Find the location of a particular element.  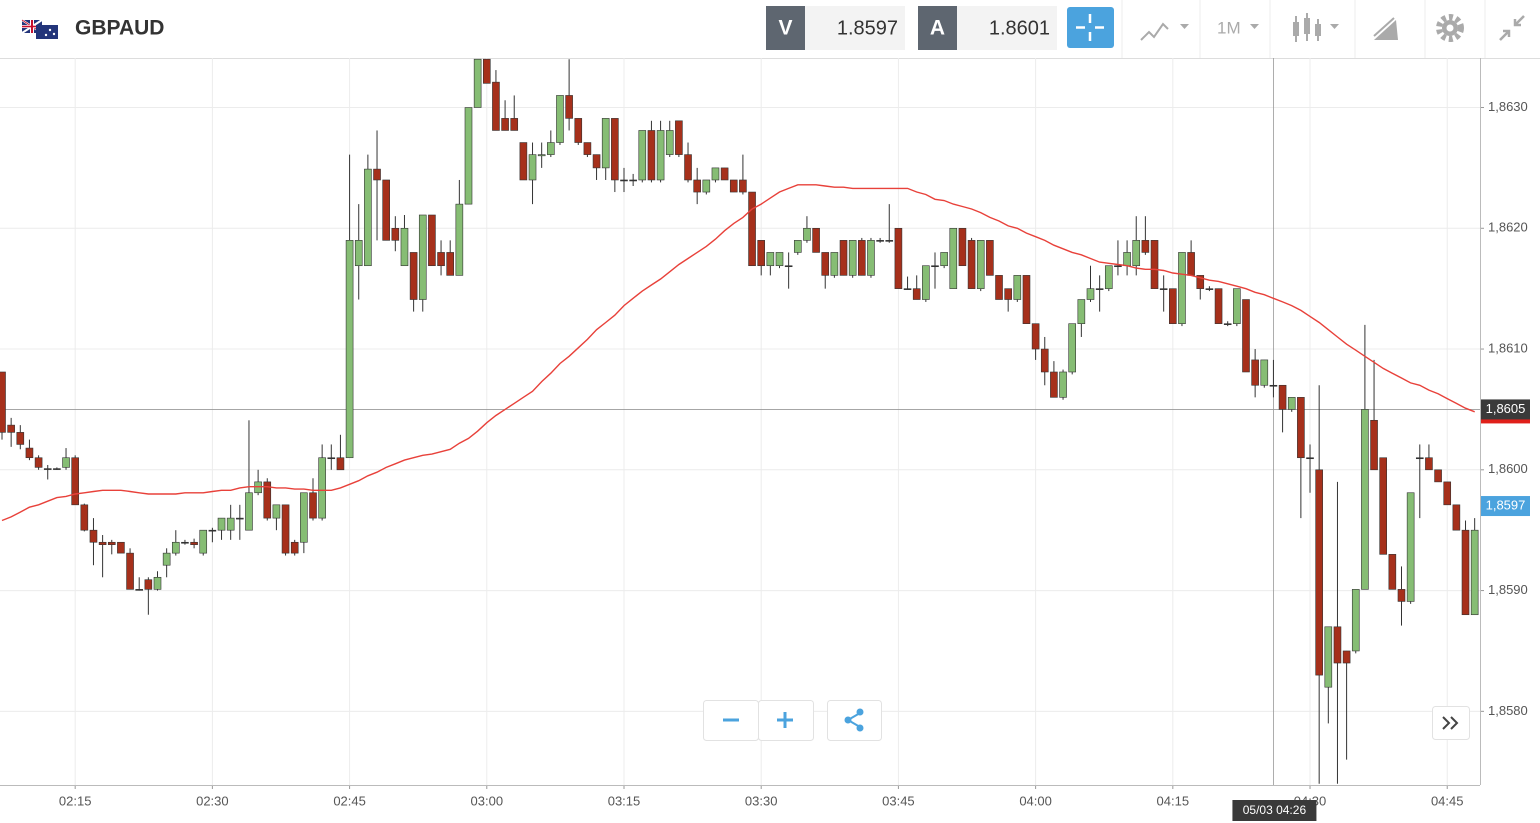

crosshair-price-tag is located at coordinates (1505, 409).